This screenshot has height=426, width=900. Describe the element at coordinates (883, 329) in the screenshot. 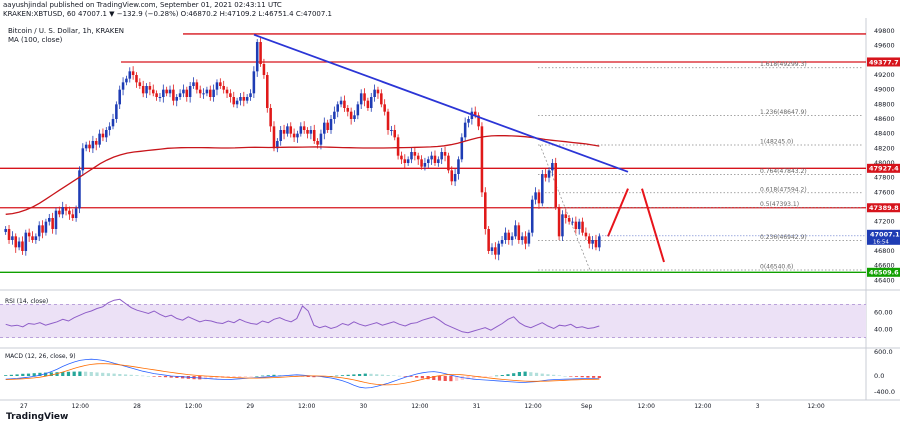

I see `rsi-axis-tick: 40.00` at that location.